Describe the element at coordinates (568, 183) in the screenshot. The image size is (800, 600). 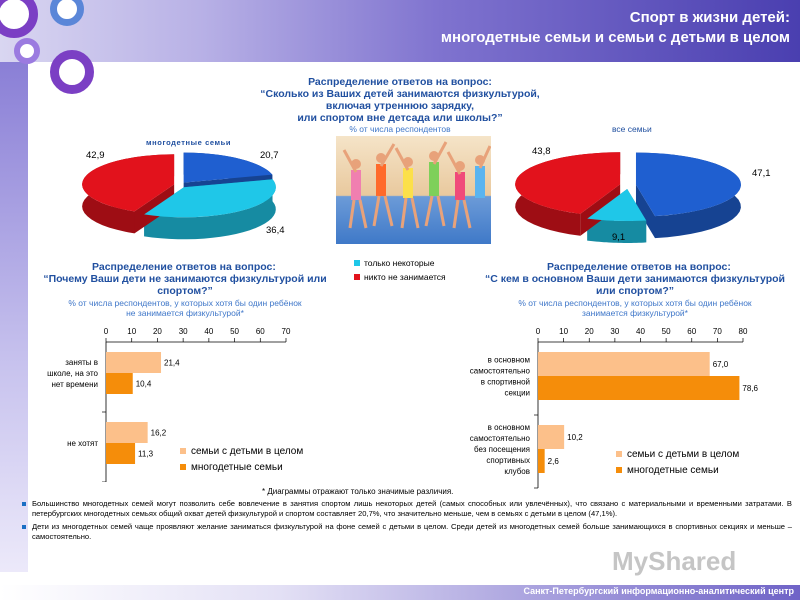
I see `pie-slice-none` at that location.